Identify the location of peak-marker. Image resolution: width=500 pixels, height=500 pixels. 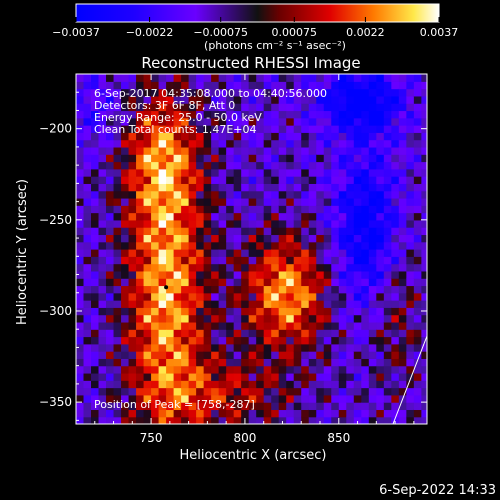
(166, 287).